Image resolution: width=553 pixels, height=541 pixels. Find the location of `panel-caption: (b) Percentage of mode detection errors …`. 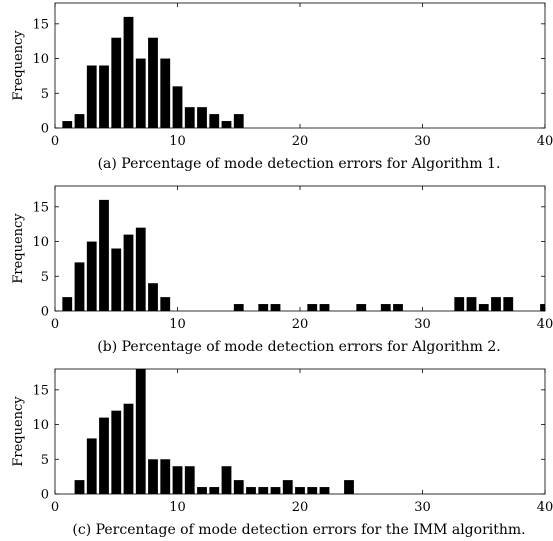

panel-caption: (b) Percentage of mode detection errors … is located at coordinates (298, 347).